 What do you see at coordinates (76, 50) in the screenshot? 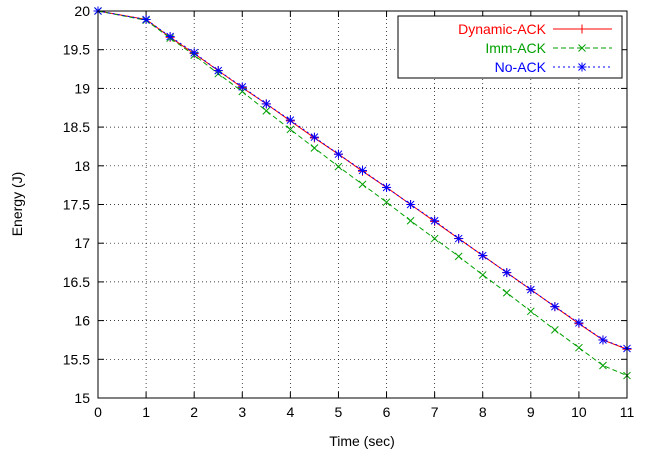
I see `y-tick-label: 19.5` at bounding box center [76, 50].